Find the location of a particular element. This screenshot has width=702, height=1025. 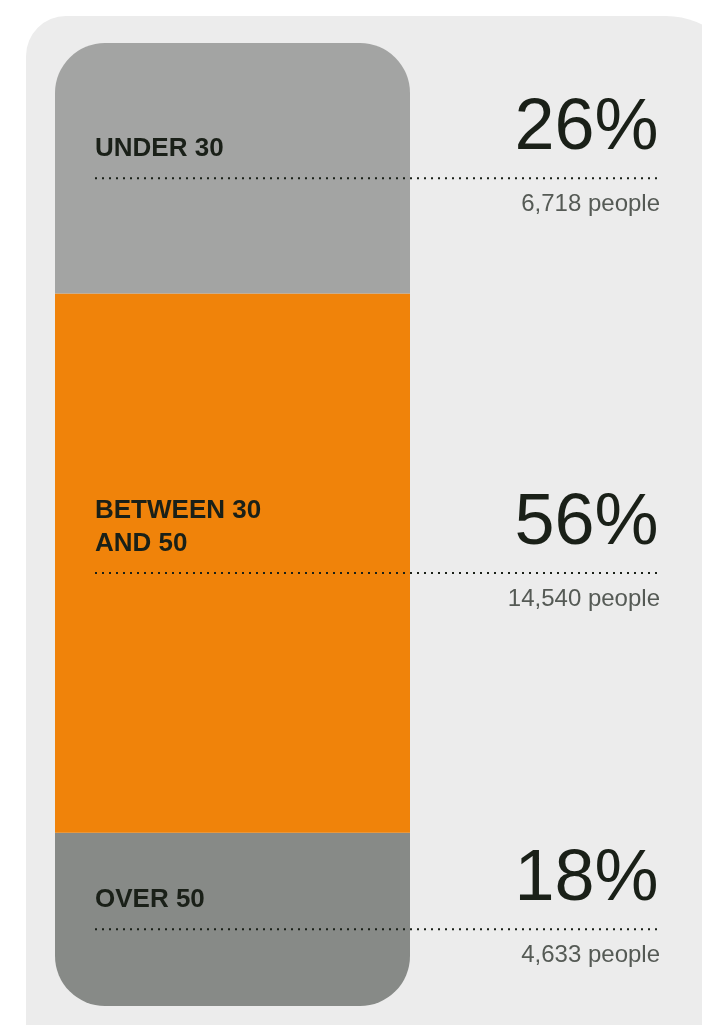

data-label: 18% is located at coordinates (586, 875).